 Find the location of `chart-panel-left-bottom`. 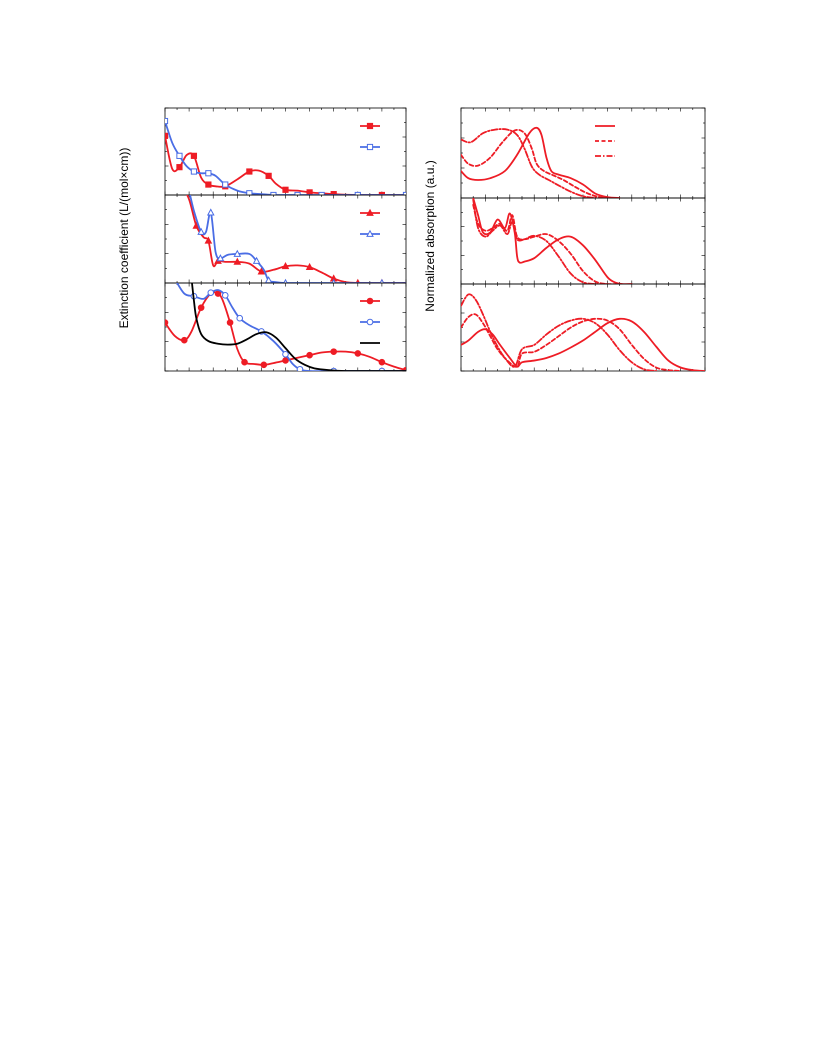

chart-panel-left-bottom is located at coordinates (285, 324).